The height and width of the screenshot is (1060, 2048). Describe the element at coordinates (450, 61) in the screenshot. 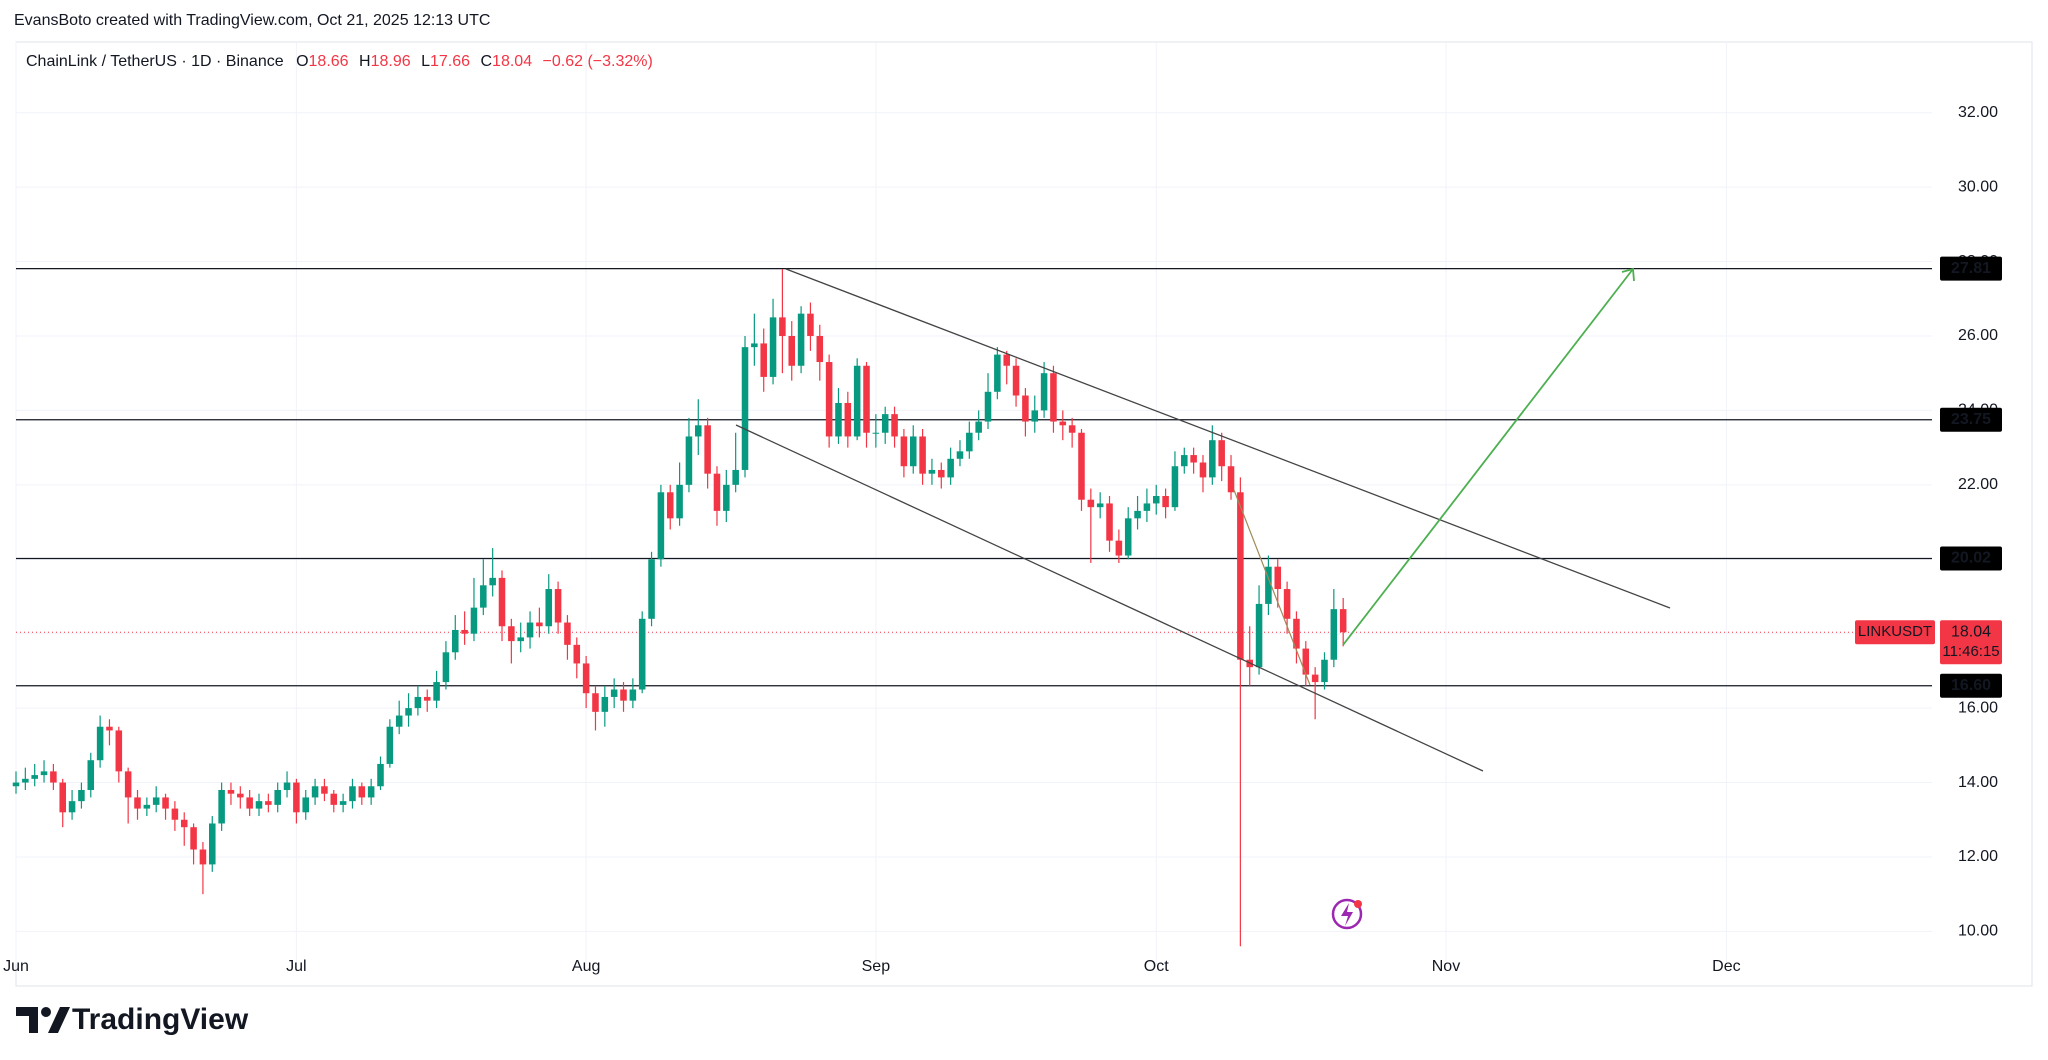

I see `low-value: 17.66` at that location.